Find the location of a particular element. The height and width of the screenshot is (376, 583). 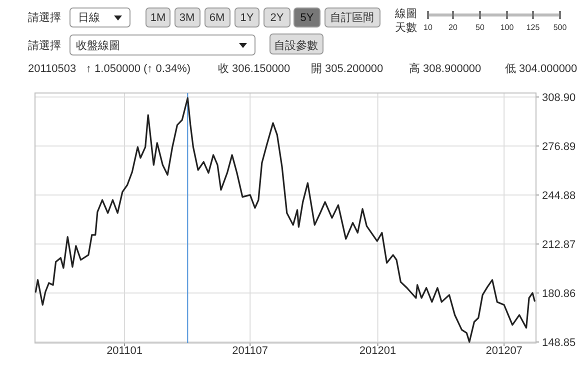

y-tick-label: 180.86 is located at coordinates (559, 294).